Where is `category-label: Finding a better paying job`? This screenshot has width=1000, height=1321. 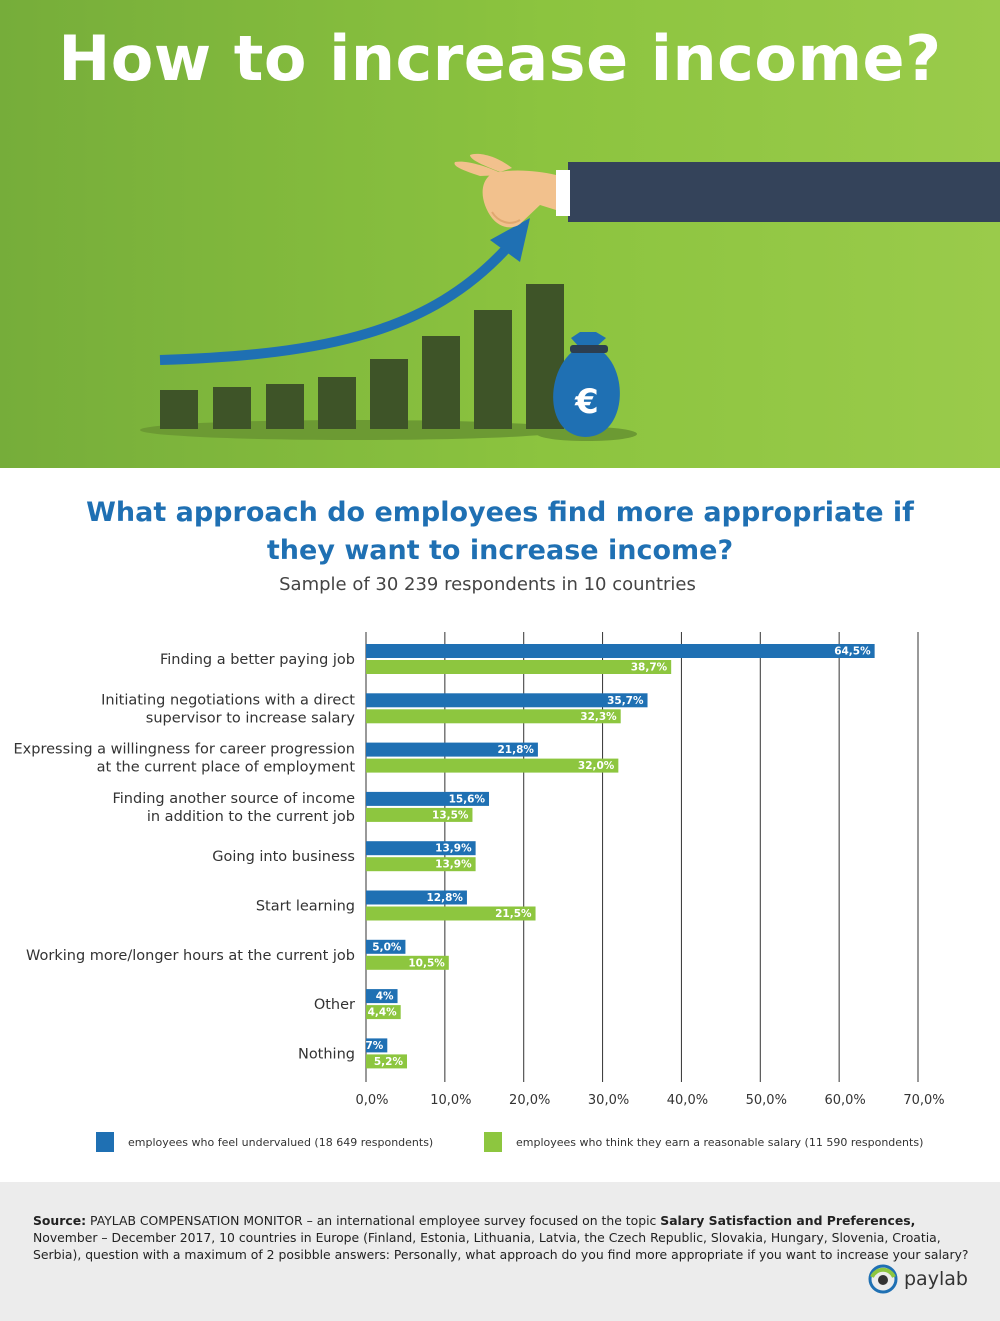 category-label: Finding a better paying job is located at coordinates (257, 660).